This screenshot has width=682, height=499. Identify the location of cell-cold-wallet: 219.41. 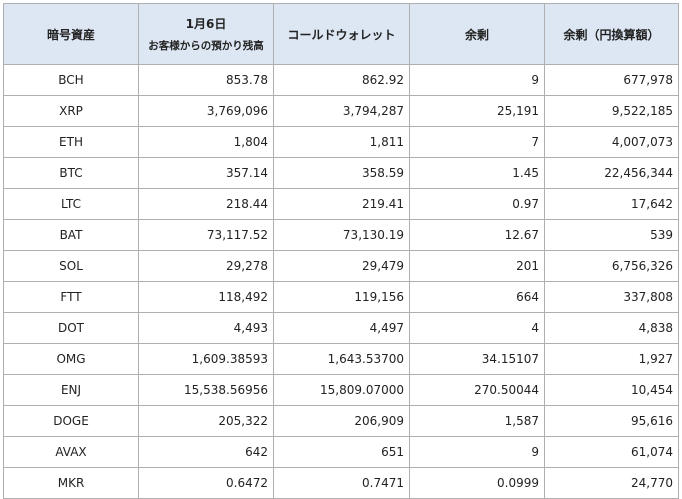
(341, 204).